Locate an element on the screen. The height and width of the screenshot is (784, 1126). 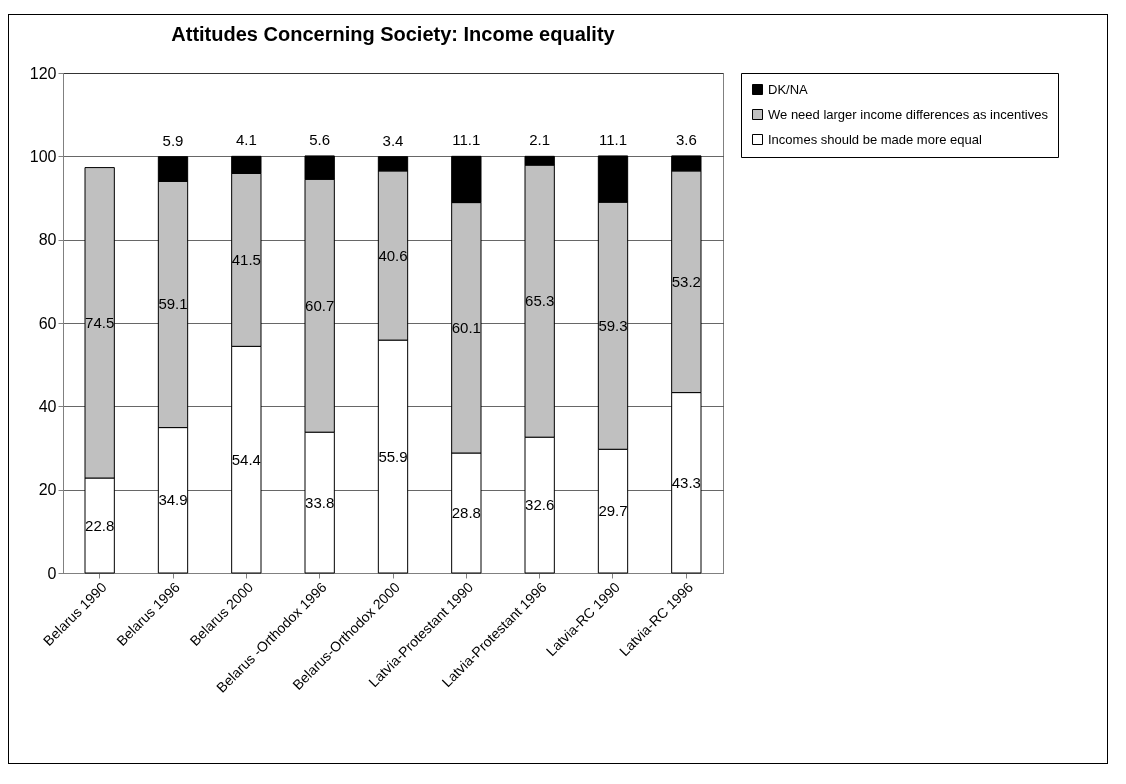
legend-label: DK/NA is located at coordinates (788, 89).